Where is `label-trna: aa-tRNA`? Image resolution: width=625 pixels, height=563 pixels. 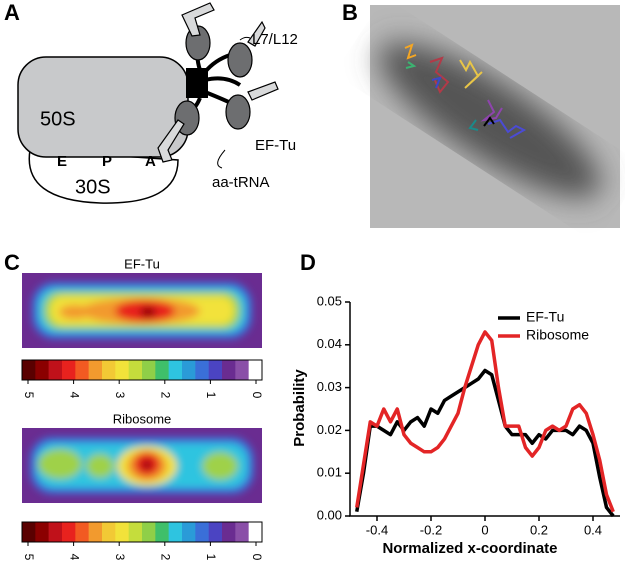 label-trna: aa-tRNA is located at coordinates (241, 182).